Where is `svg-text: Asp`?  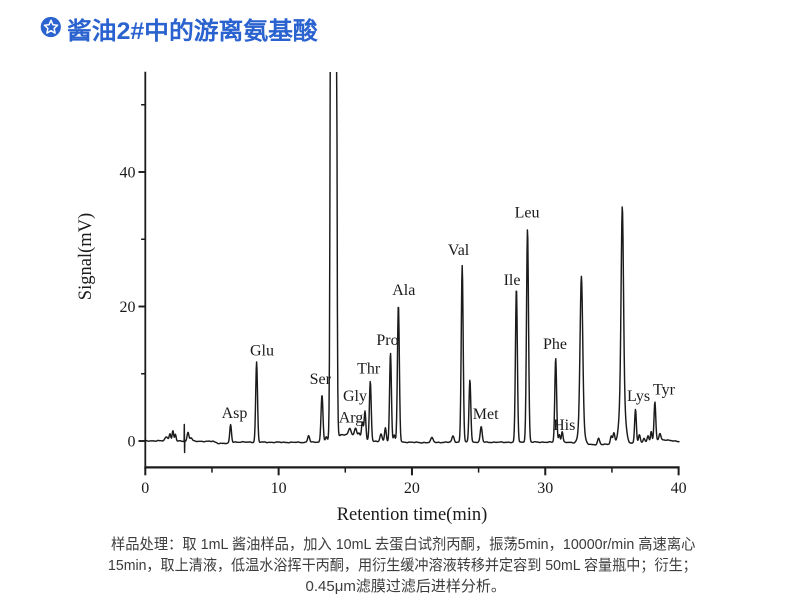
svg-text: Asp is located at coordinates (235, 413).